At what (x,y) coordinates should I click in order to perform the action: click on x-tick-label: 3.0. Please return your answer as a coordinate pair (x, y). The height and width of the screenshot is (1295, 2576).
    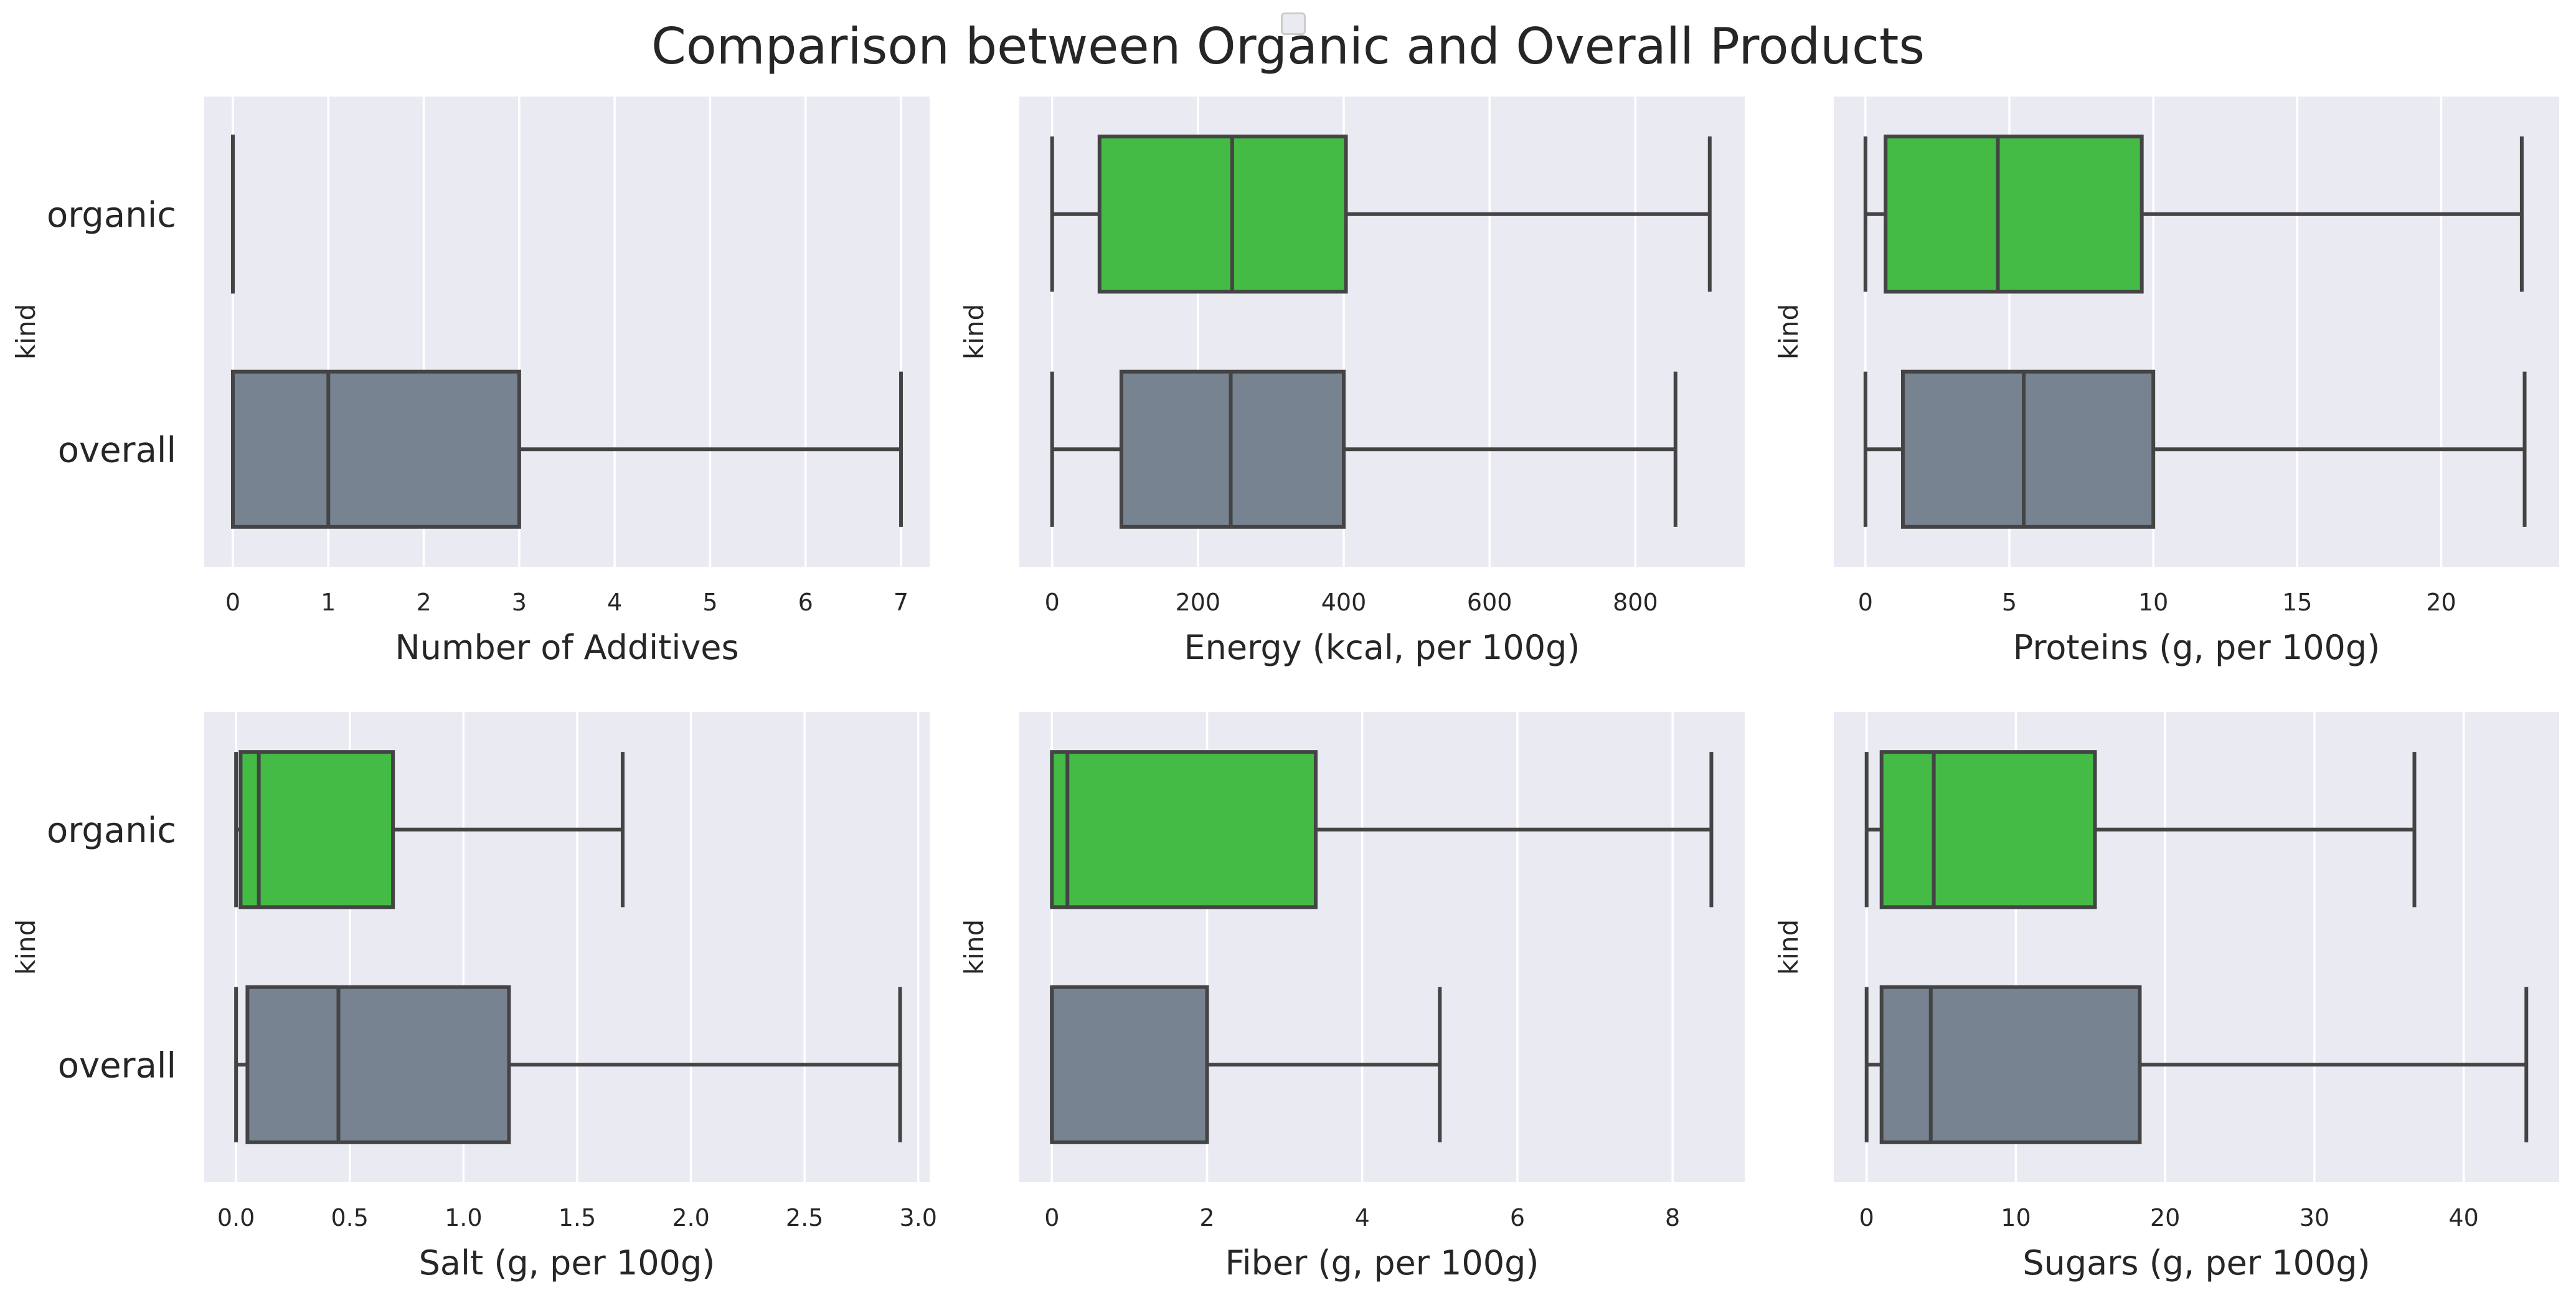
    Looking at the image, I should click on (918, 1217).